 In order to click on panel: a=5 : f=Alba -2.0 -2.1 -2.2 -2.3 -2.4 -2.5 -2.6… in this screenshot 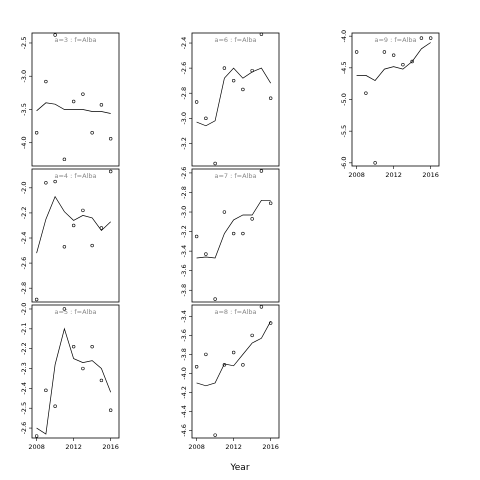, I will do `click(70, 377)`.